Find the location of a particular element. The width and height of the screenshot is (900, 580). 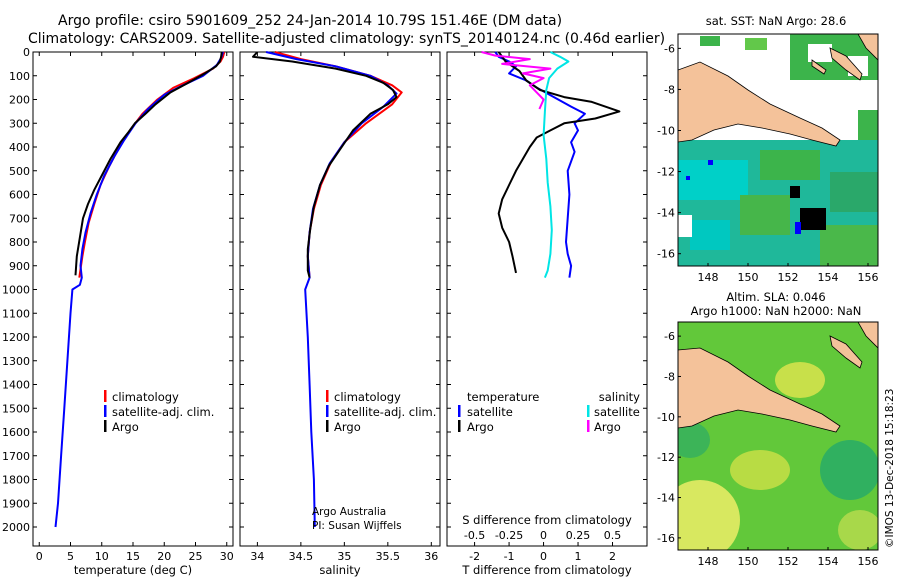

sla-map-axes: 148 150 152 154 156 -6 -8 -10 -12 -14 -16 is located at coordinates (767, 449).